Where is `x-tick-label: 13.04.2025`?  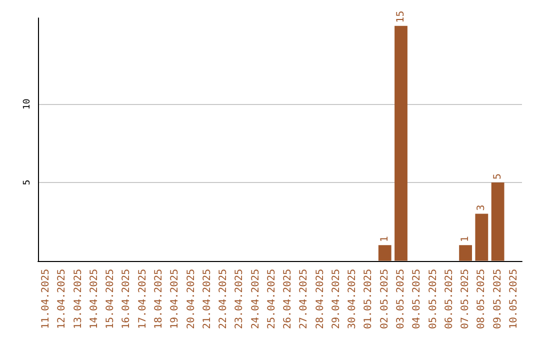
x-tick-label: 13.04.2025 is located at coordinates (78, 299).